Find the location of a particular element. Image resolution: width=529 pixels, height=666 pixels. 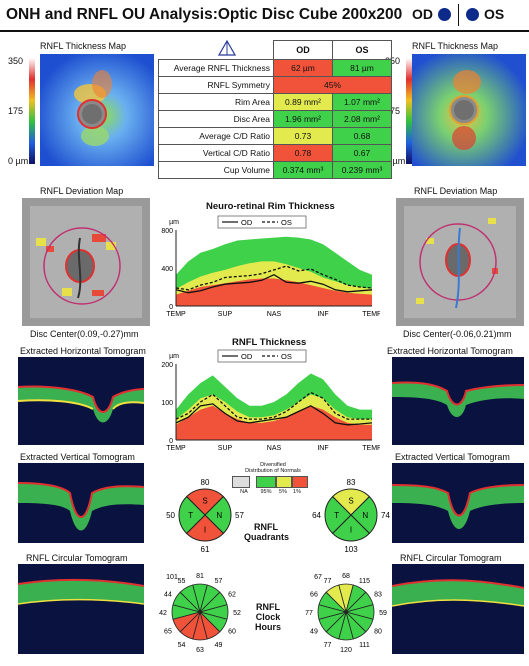

clock-value: 42 is located at coordinates (163, 613).